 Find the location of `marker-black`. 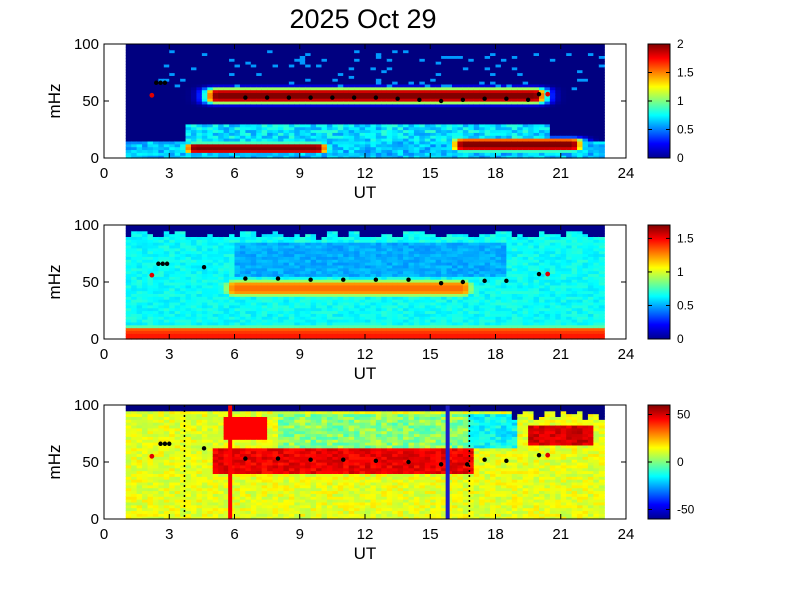

marker-black is located at coordinates (310, 97).